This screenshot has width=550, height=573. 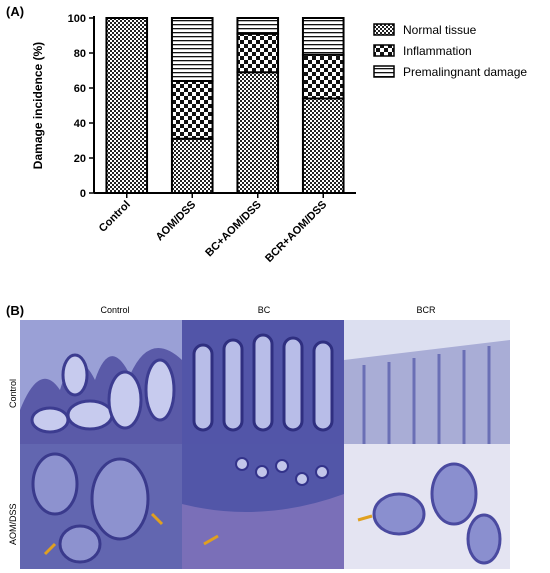 I want to click on panel-a-label: (A), so click(x=15, y=11).